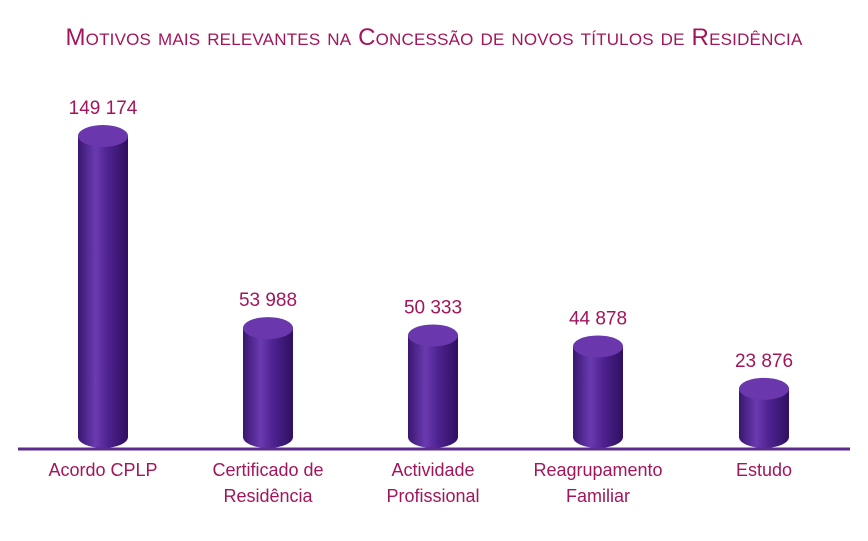  I want to click on category-label: Certificado de, so click(267, 470).